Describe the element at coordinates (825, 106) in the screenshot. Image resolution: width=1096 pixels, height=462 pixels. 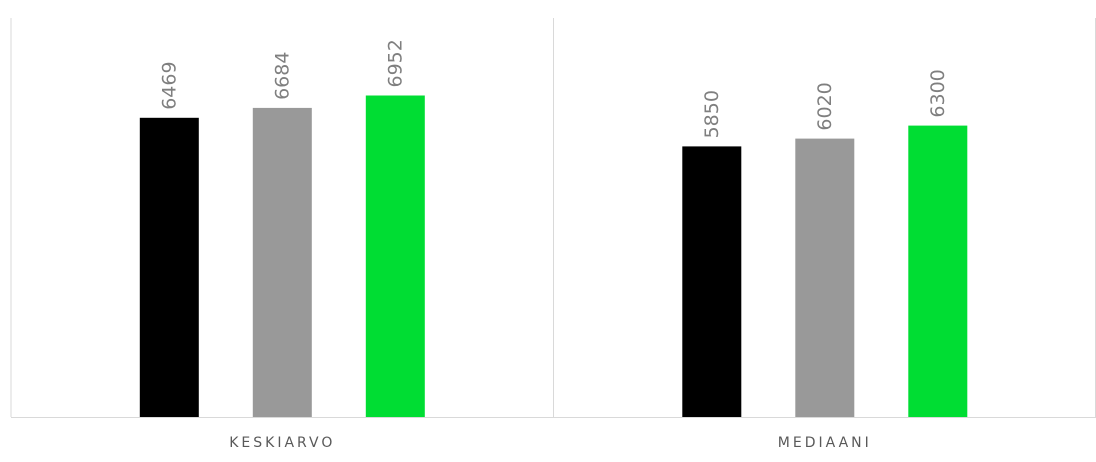
I see `data-label-mediaani-2: 6020` at that location.